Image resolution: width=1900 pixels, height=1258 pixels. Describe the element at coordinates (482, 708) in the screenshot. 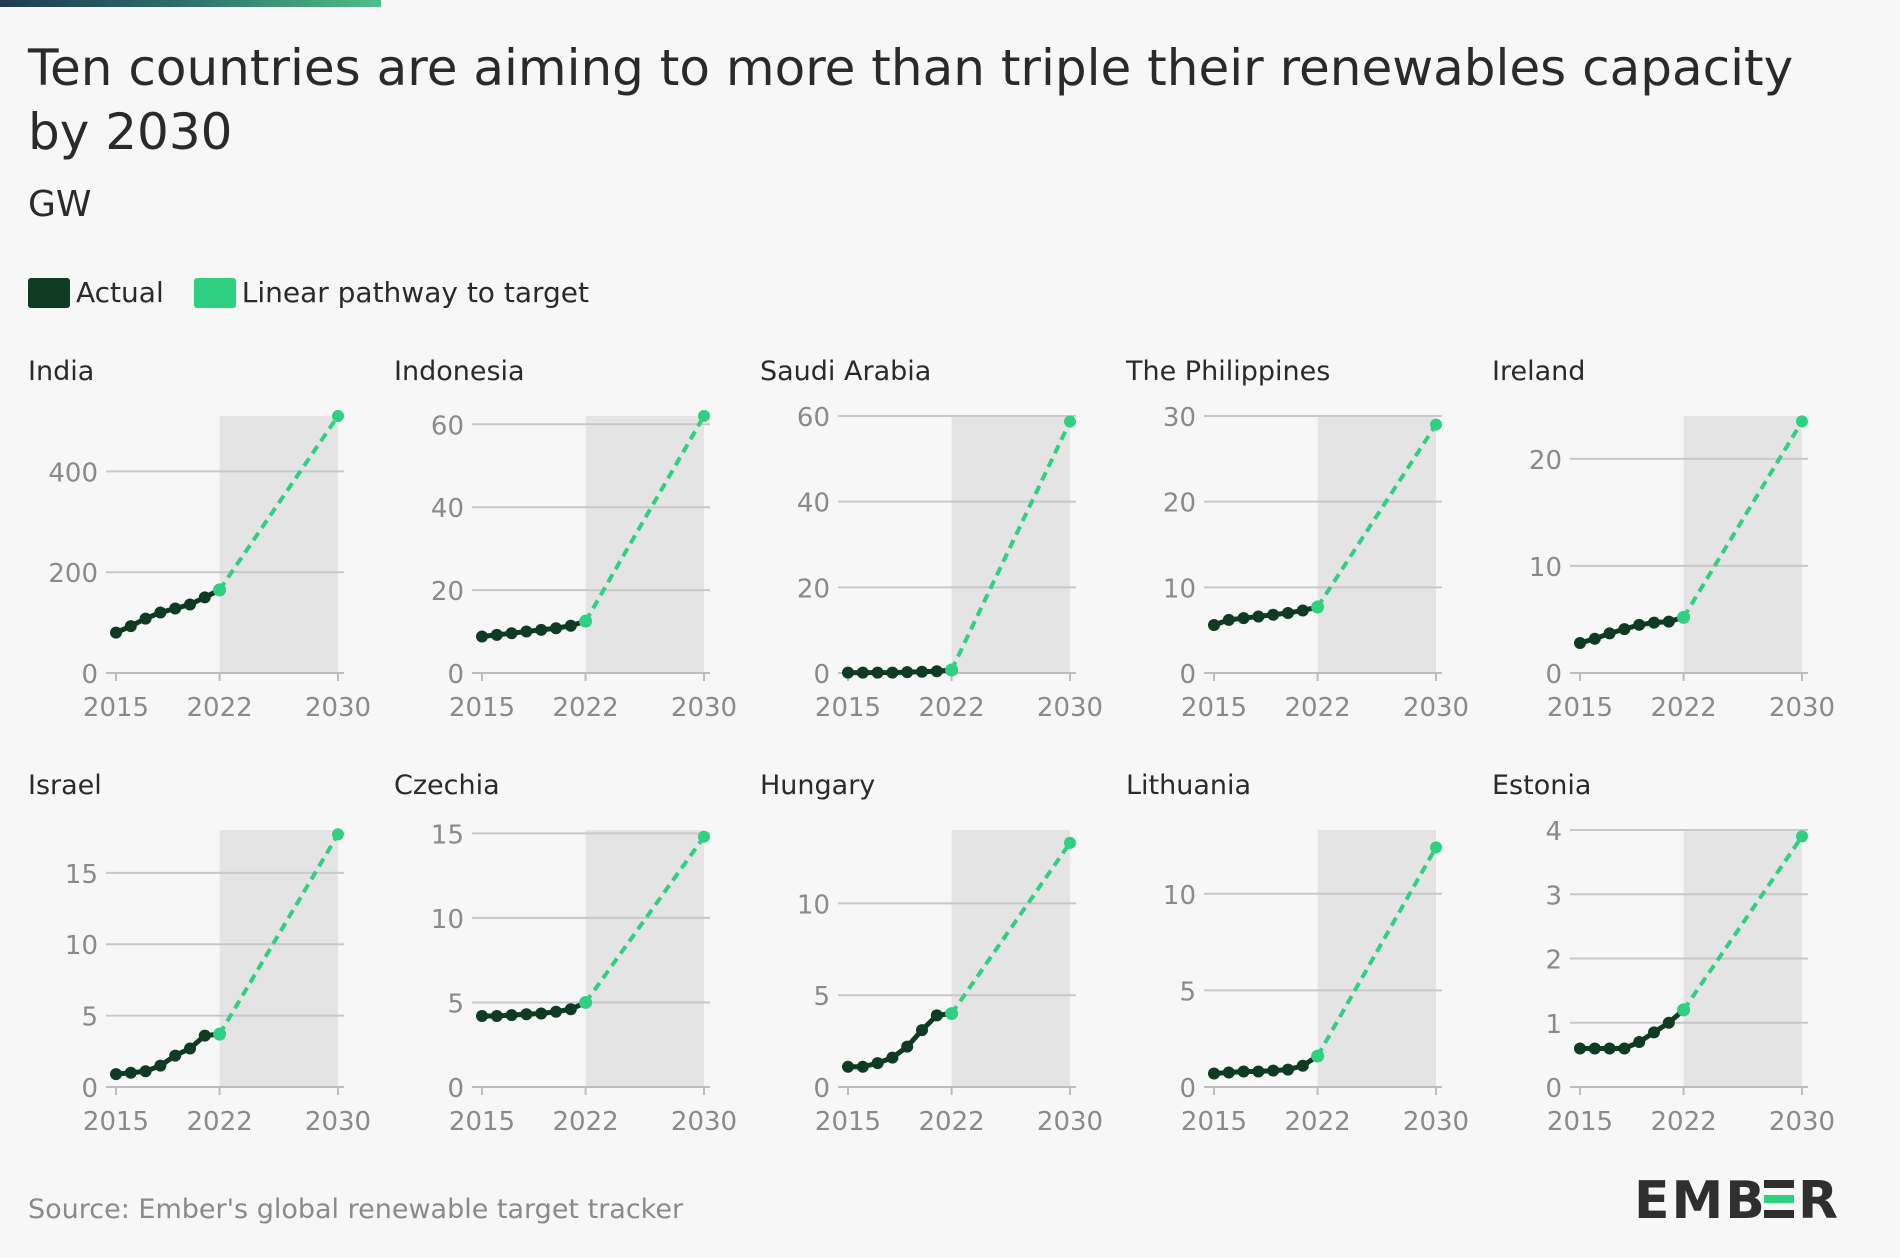

I see `x-tick-label-indonesia: 2015` at that location.